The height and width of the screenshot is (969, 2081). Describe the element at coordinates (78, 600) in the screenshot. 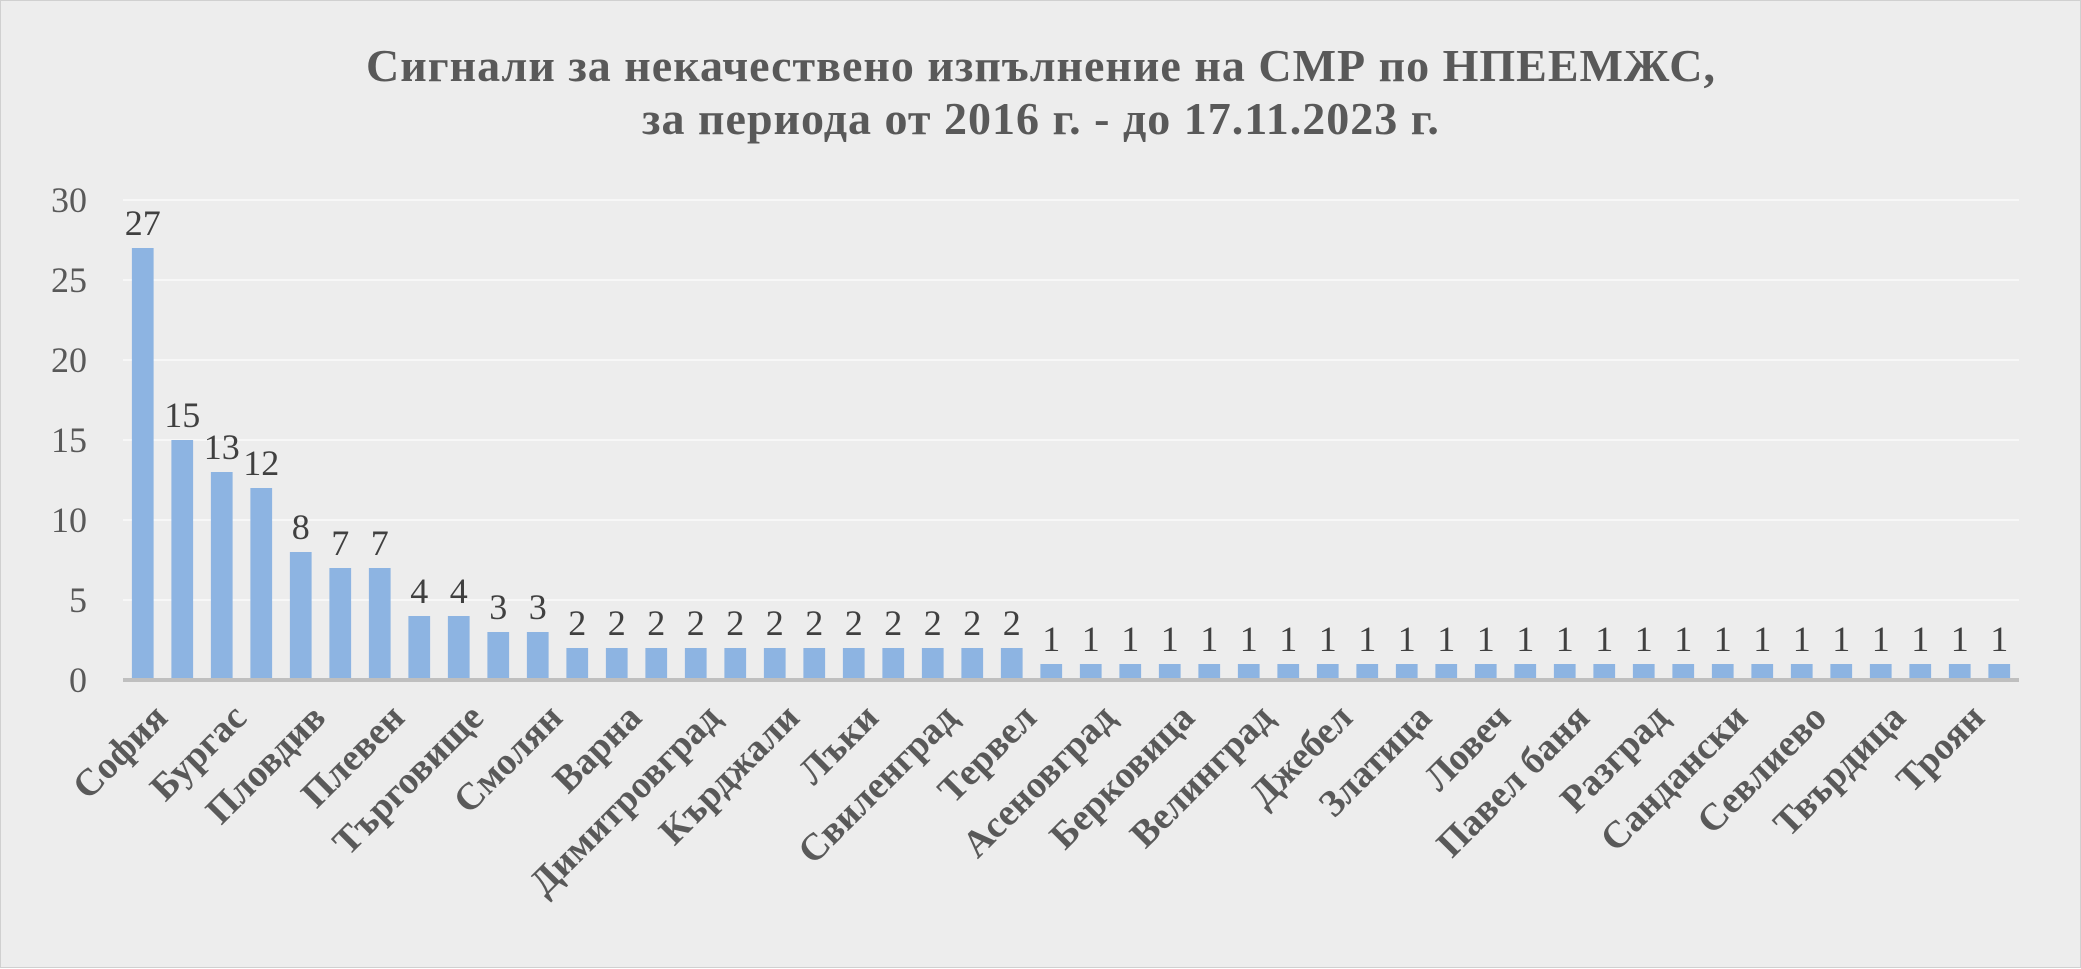

I see `y-tick-label: 5` at that location.